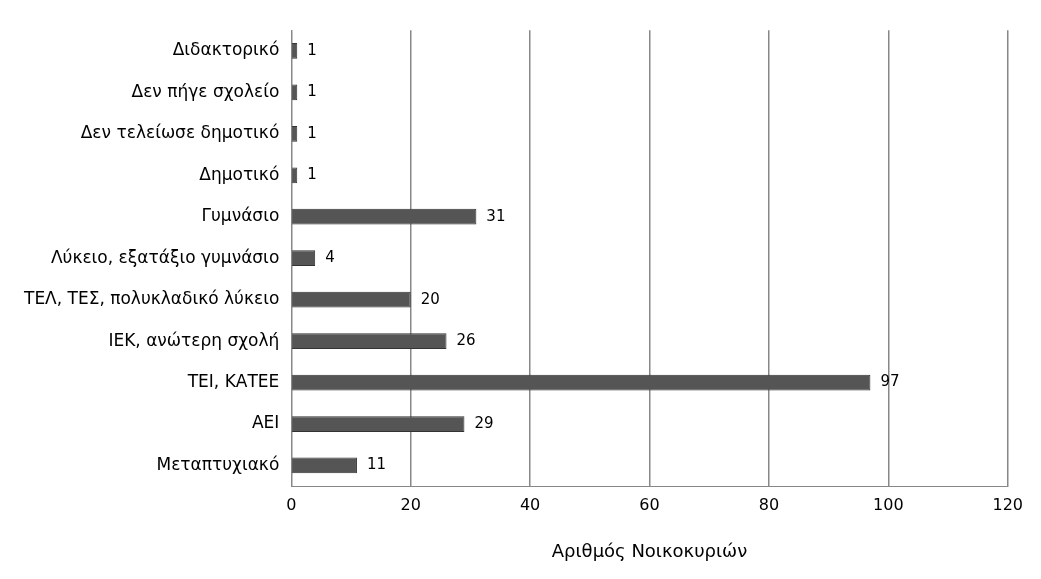 The width and height of the screenshot is (1041, 579). Describe the element at coordinates (165, 256) in the screenshot. I see `y-tick-label: Λύκειο, εξατάξιο γυμνάσιο` at that location.